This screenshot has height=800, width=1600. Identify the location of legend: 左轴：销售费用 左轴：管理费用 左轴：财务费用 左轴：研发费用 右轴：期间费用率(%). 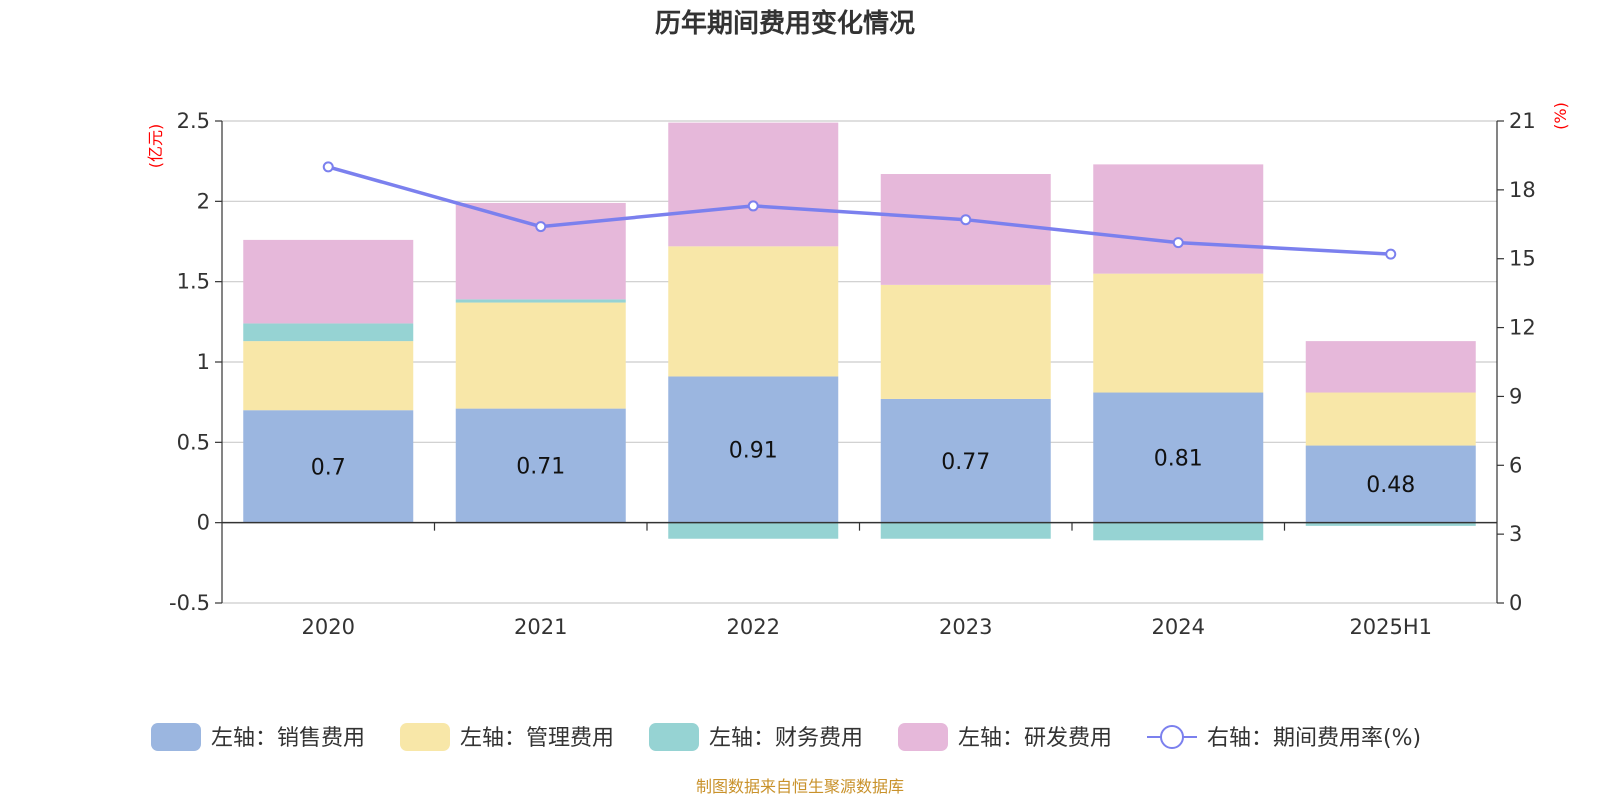
(786, 737).